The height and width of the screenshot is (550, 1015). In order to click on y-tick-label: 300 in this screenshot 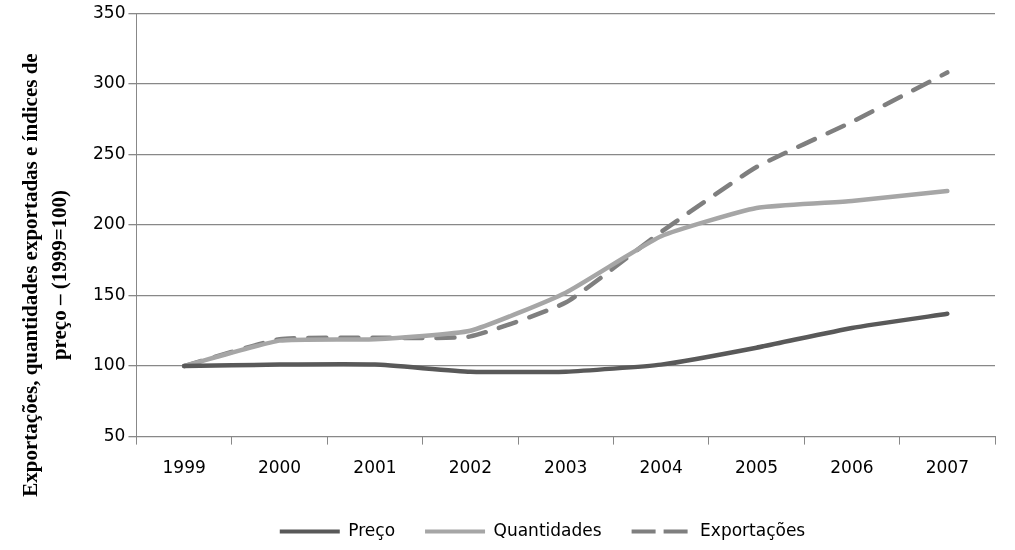, I will do `click(109, 82)`.